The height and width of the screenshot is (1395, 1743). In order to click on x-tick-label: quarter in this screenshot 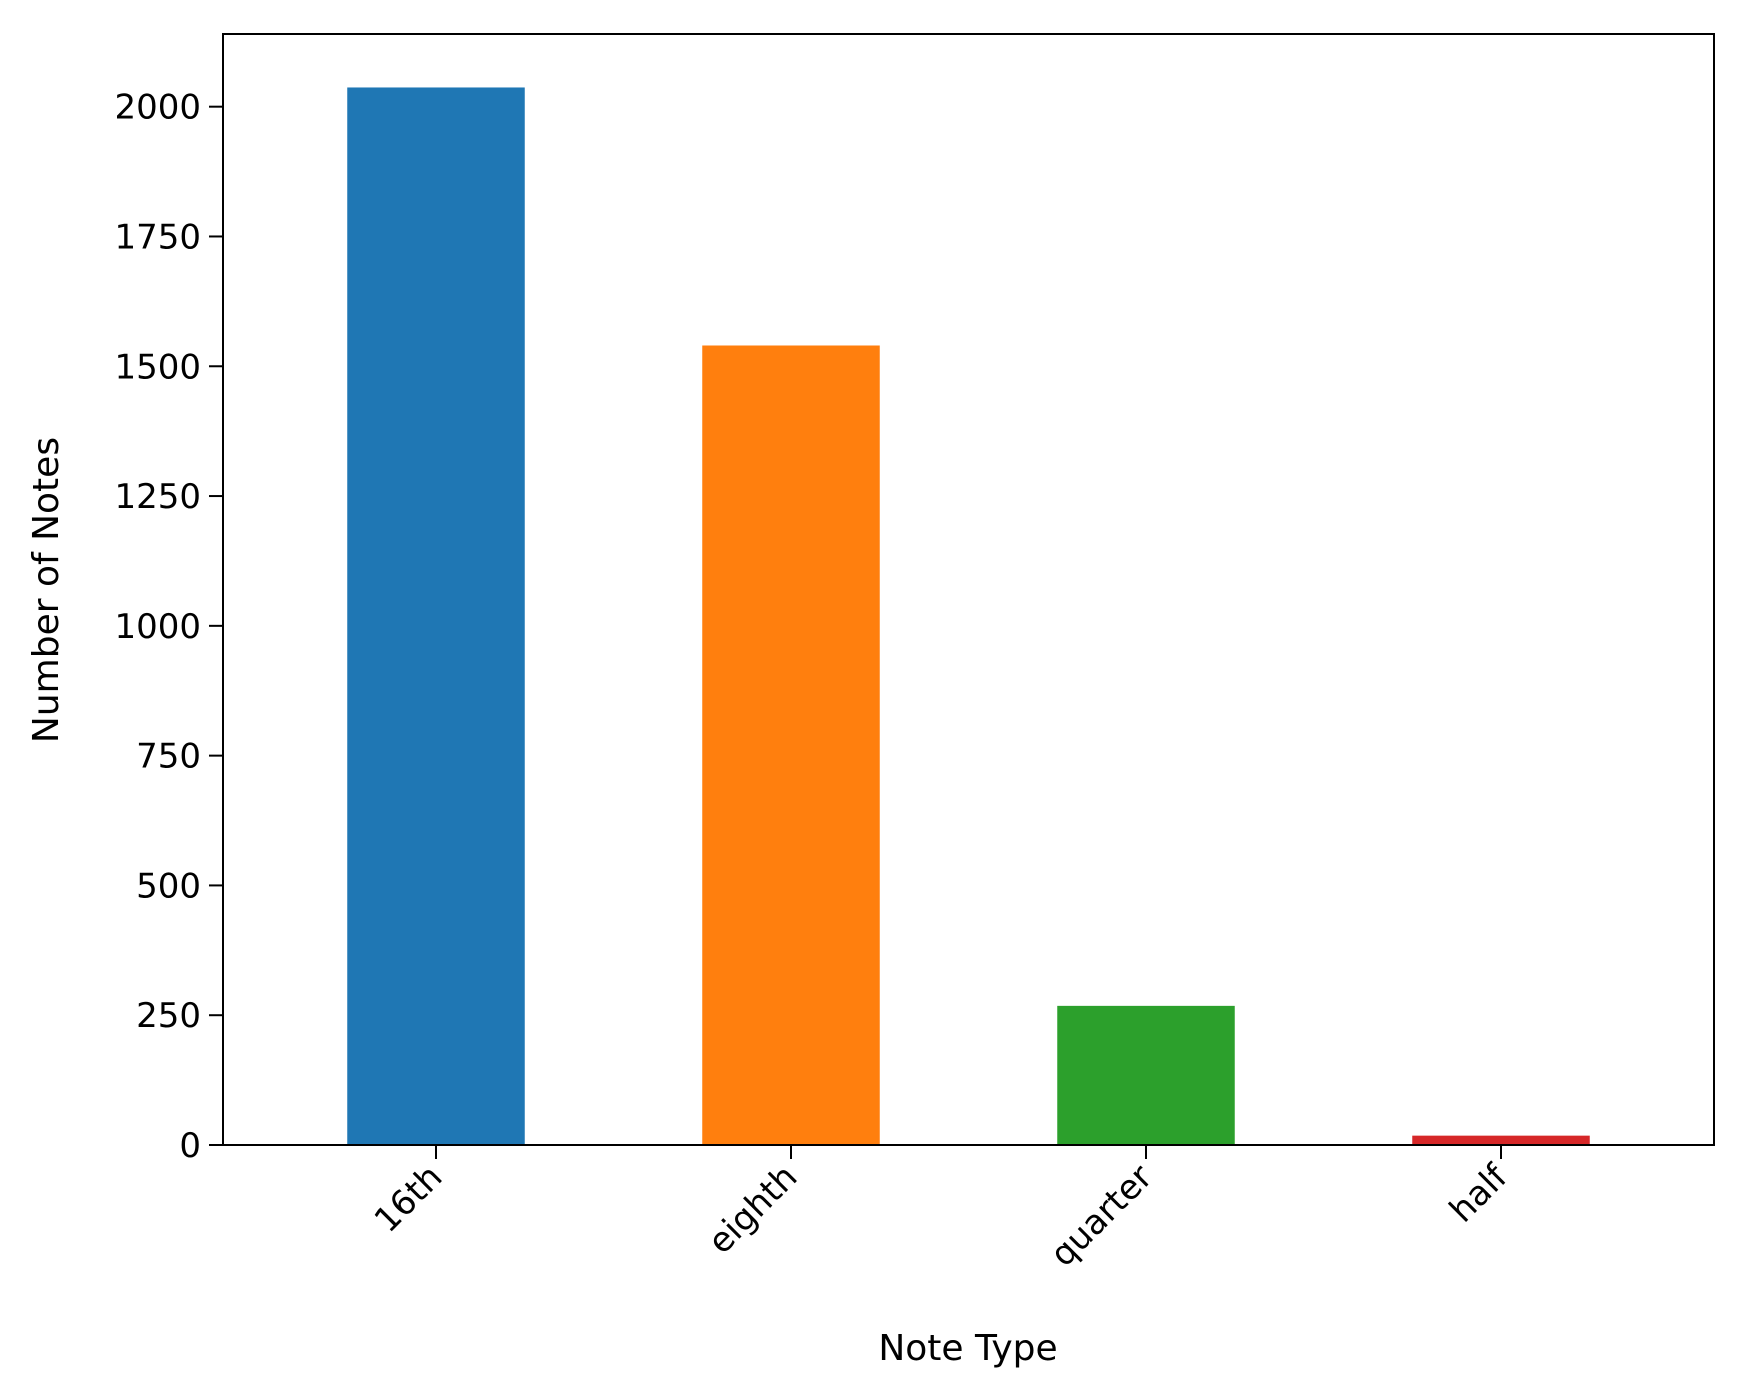, I will do `click(1102, 1216)`.